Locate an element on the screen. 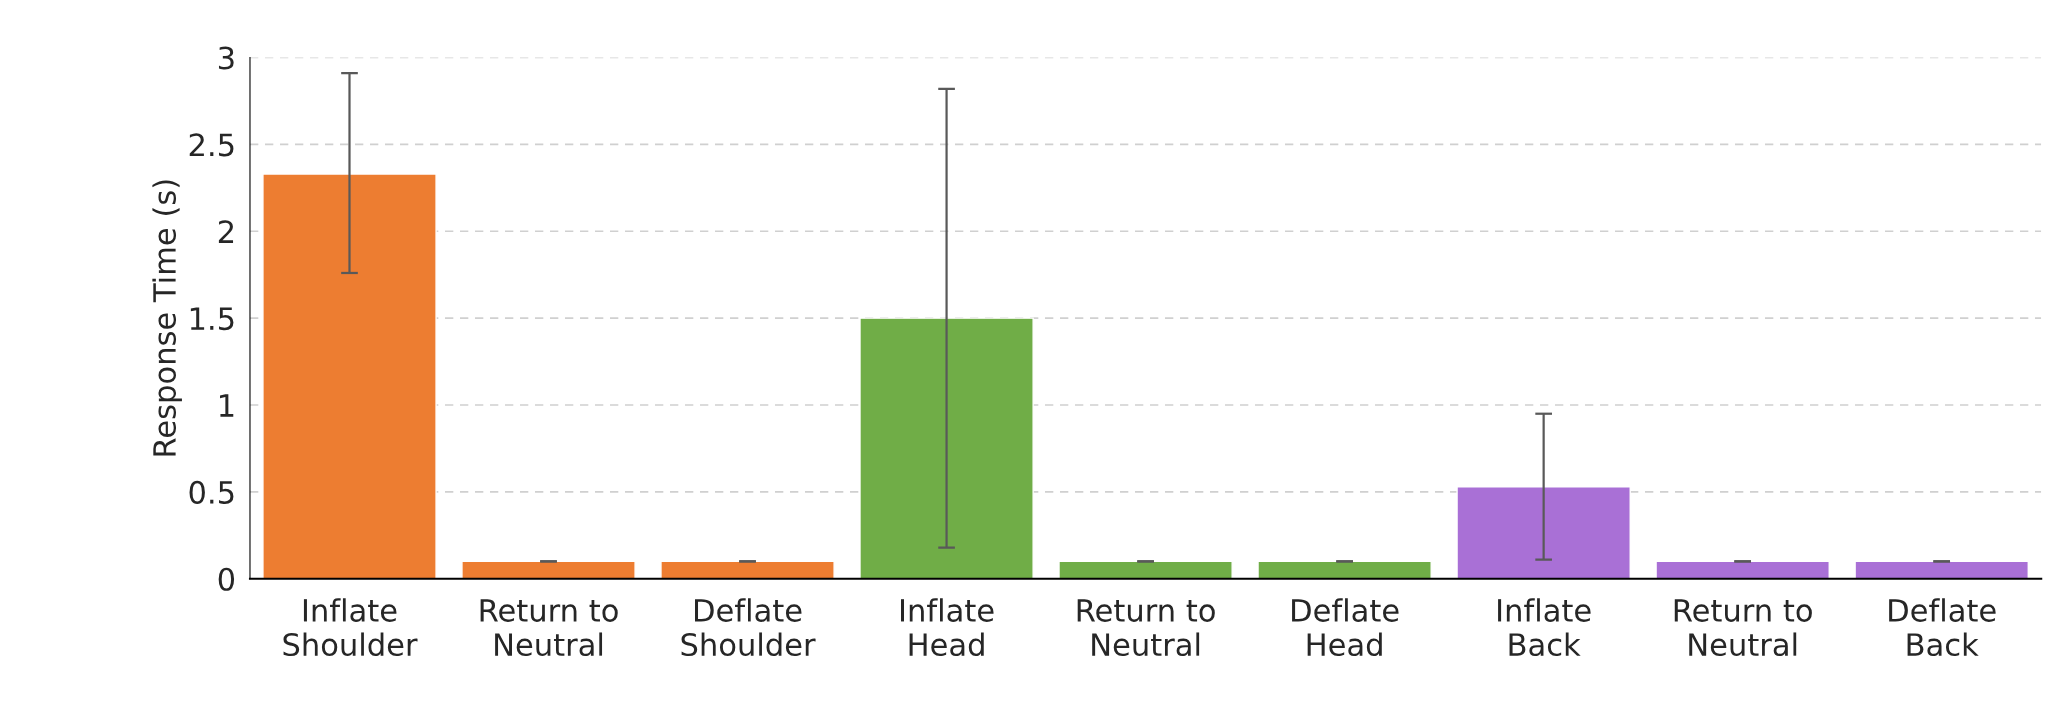 The image size is (2066, 719). x-tick-label: Deflate Back is located at coordinates (1942, 627).